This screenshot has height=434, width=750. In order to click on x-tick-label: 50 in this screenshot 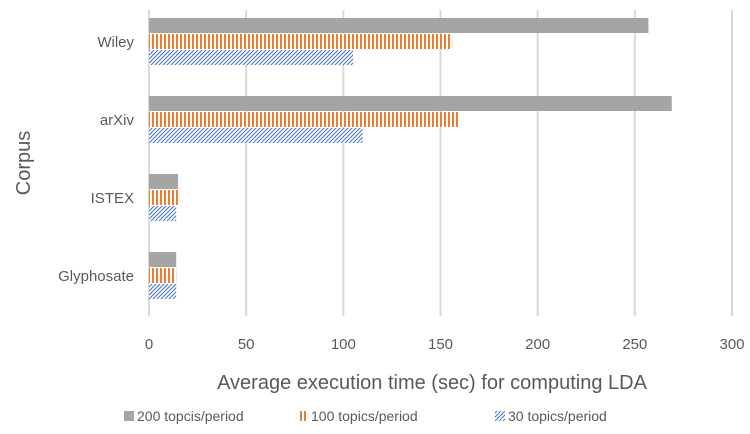, I will do `click(246, 344)`.